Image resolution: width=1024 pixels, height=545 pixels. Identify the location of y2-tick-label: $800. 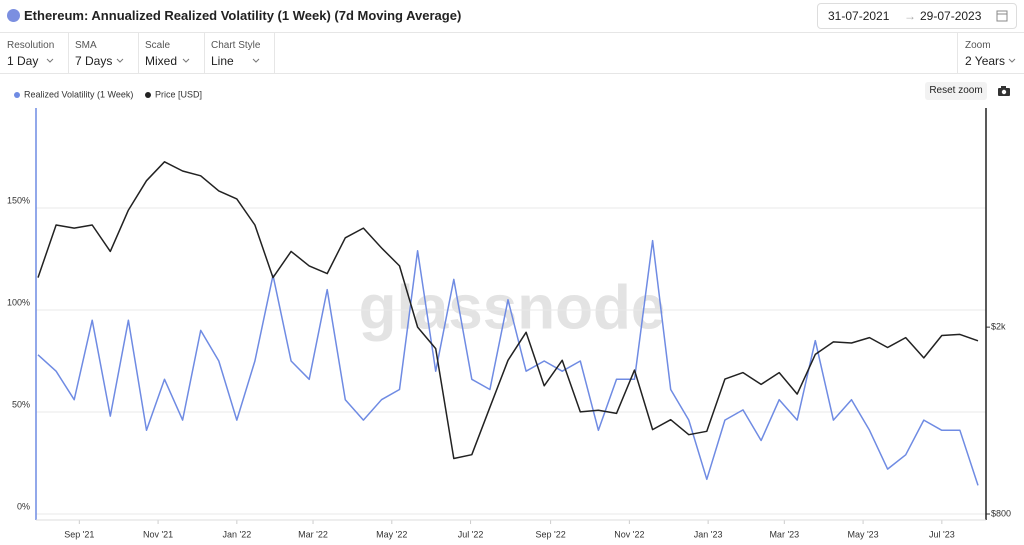
(1001, 513).